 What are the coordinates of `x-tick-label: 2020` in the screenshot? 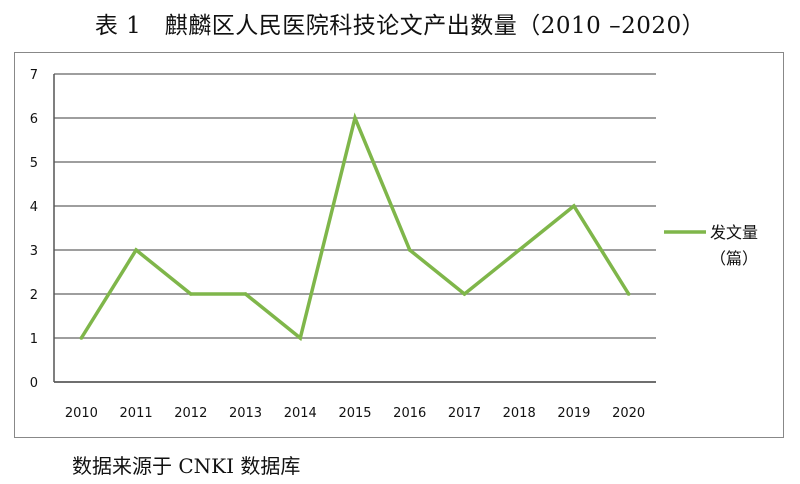 It's located at (628, 413).